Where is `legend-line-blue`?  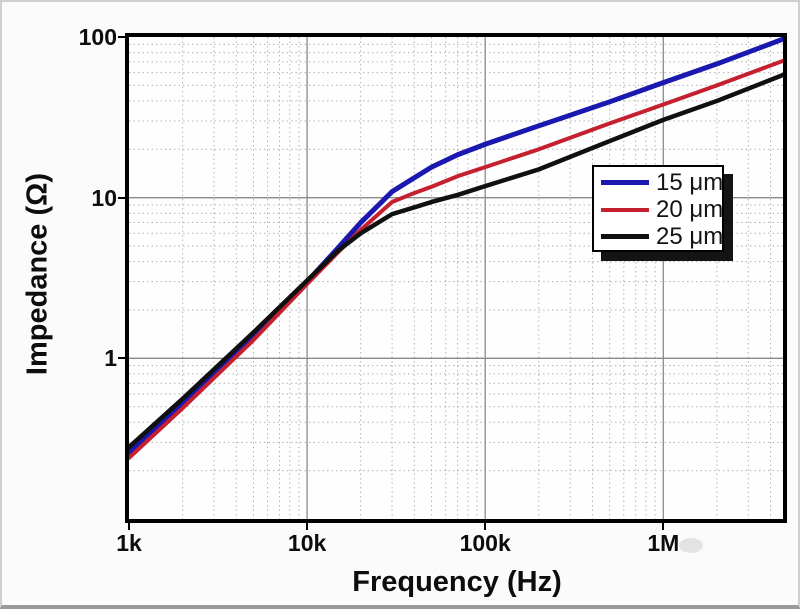
legend-line-blue is located at coordinates (625, 182).